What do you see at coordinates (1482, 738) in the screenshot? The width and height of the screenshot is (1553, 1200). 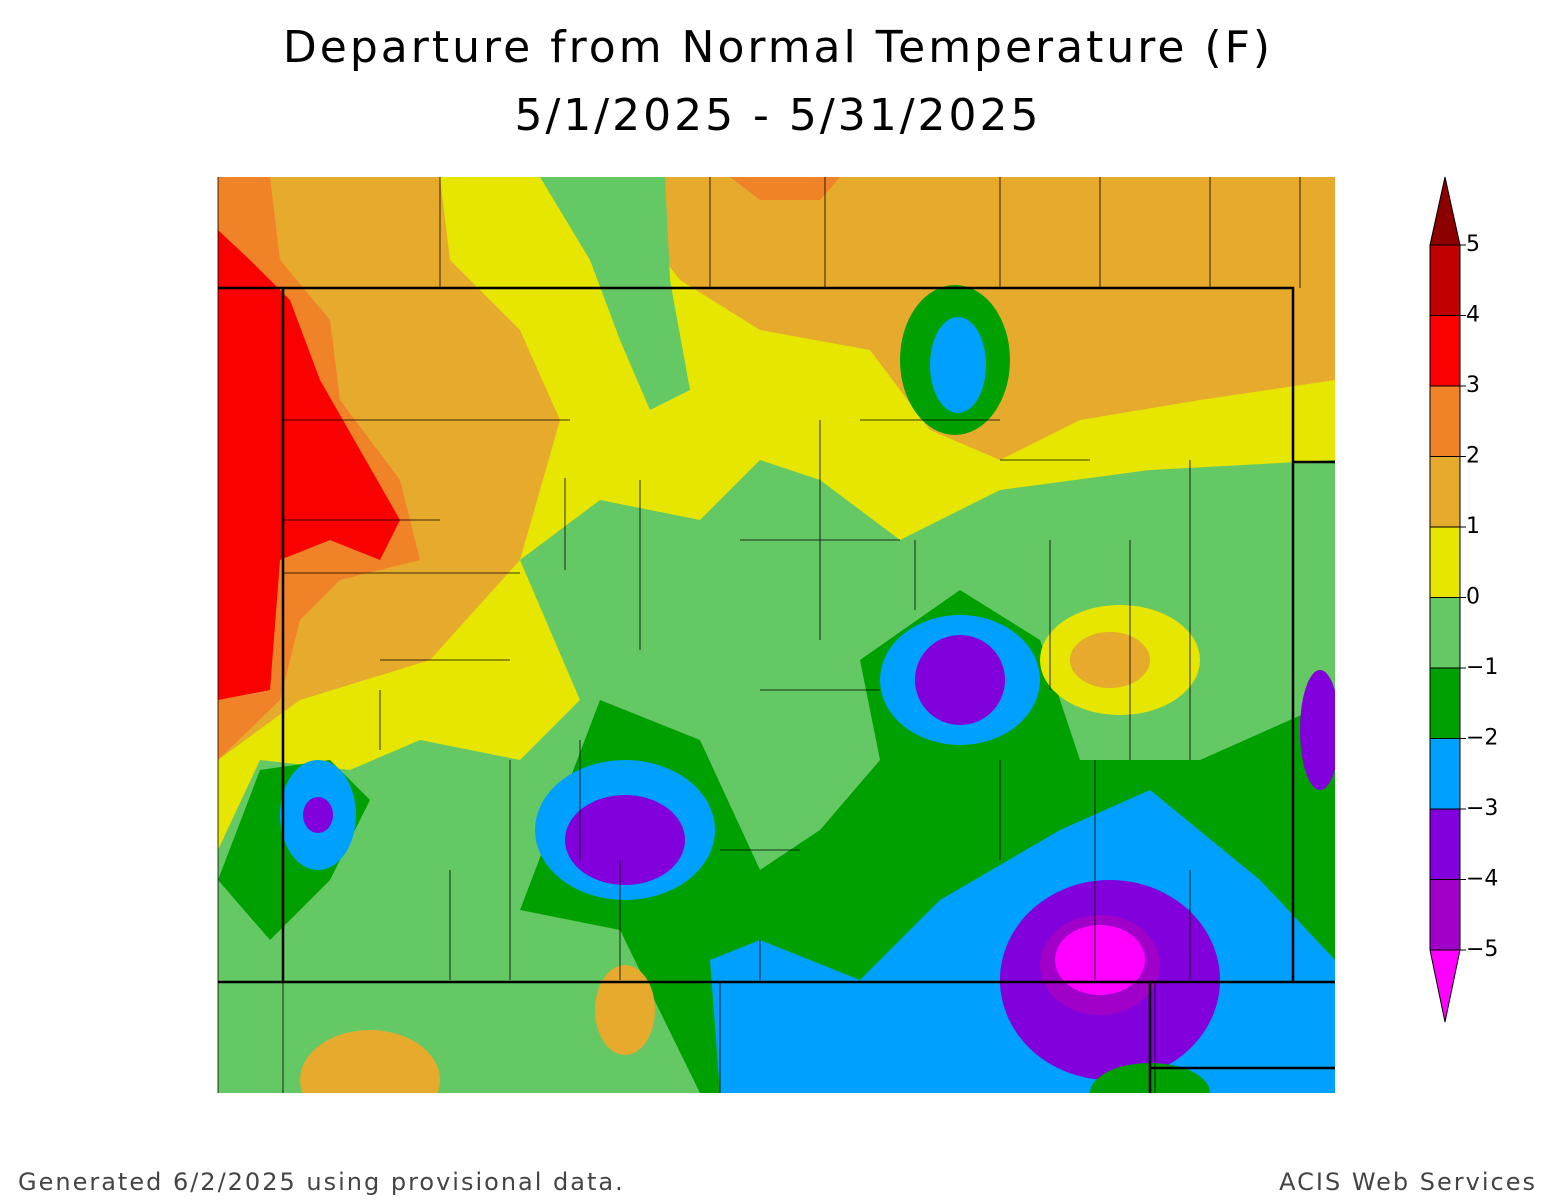 I see `legend-tick-label: −2` at bounding box center [1482, 738].